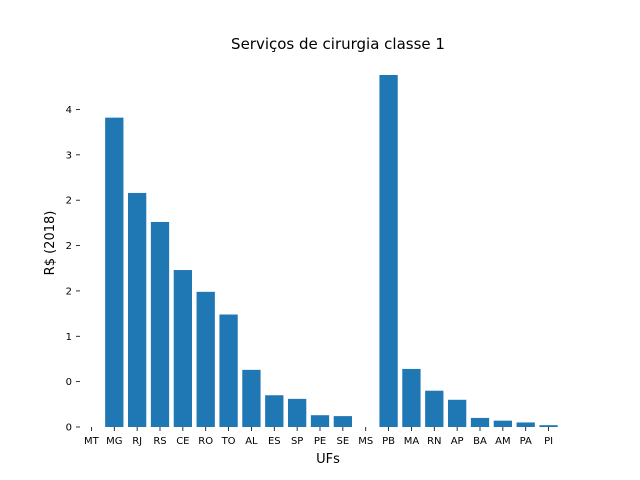 The height and width of the screenshot is (480, 640). What do you see at coordinates (365, 441) in the screenshot?
I see `x-tick-label-ms: MS` at bounding box center [365, 441].